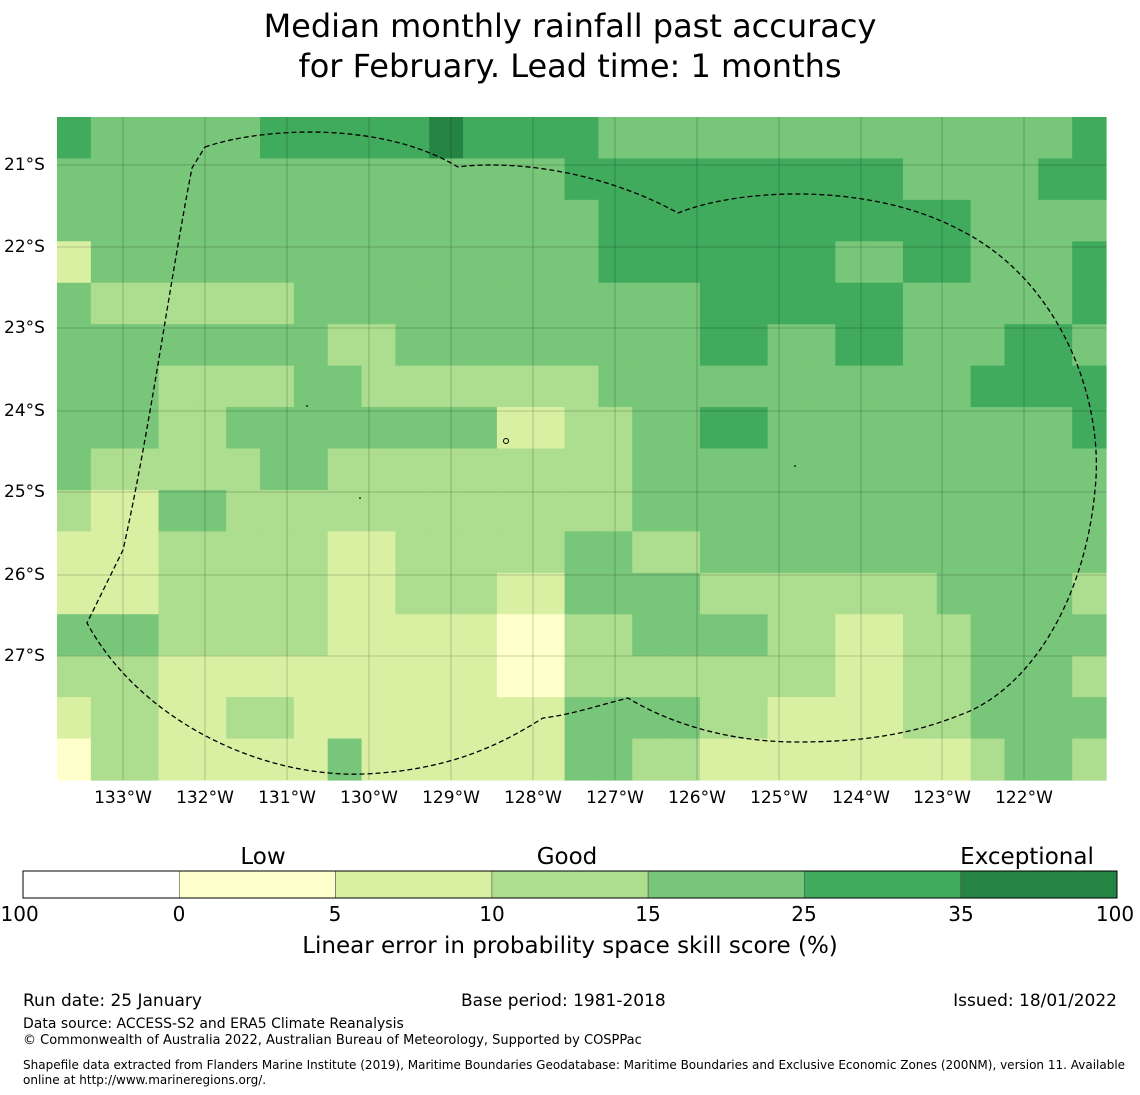  What do you see at coordinates (24, 247) in the screenshot?
I see `latitude-label: 22°S` at bounding box center [24, 247].